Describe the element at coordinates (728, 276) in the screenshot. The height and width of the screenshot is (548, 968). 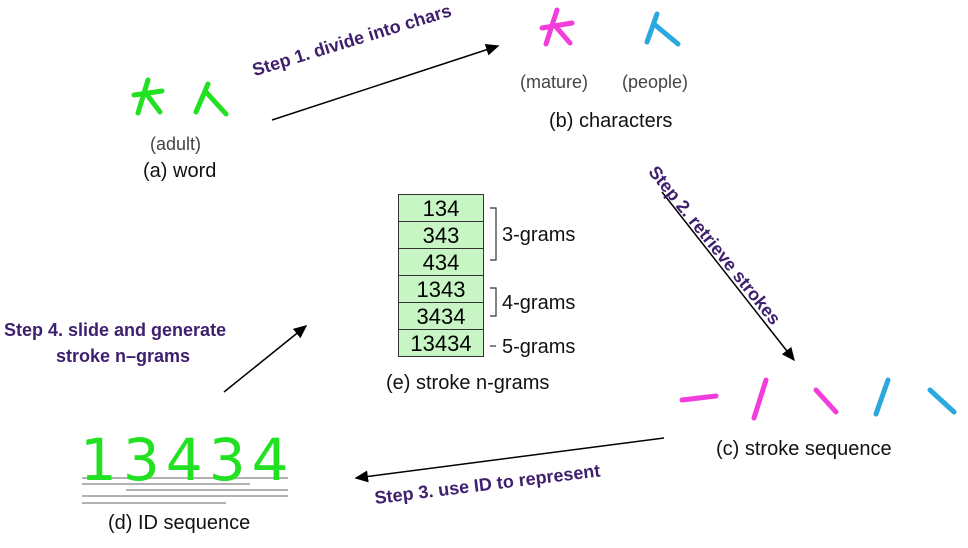
I see `arrow-step2` at that location.